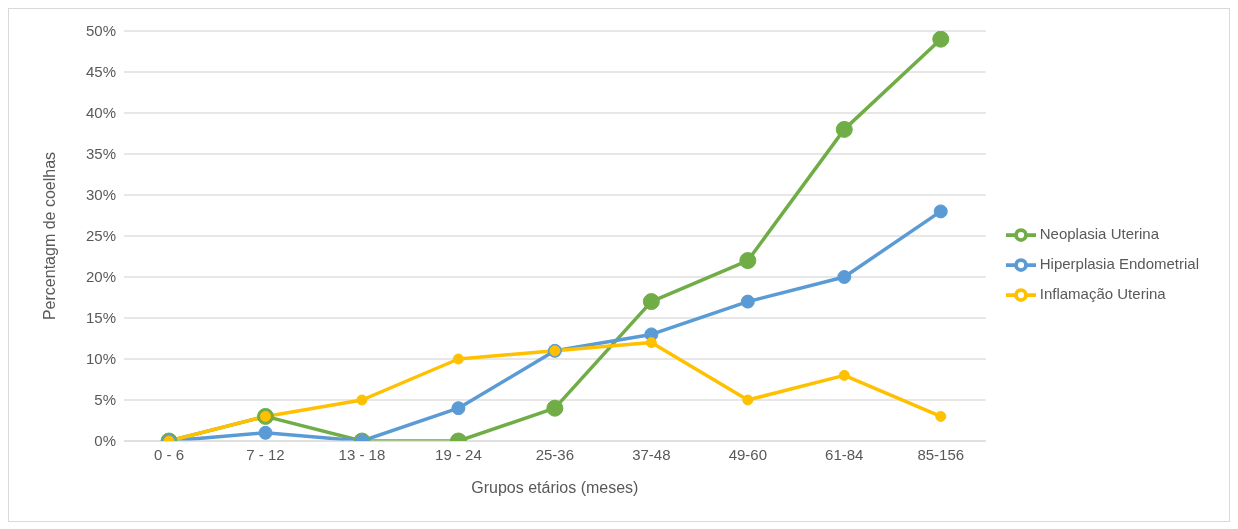 This screenshot has width=1238, height=529. Describe the element at coordinates (941, 454) in the screenshot. I see `x-tick-label: 85-156` at that location.